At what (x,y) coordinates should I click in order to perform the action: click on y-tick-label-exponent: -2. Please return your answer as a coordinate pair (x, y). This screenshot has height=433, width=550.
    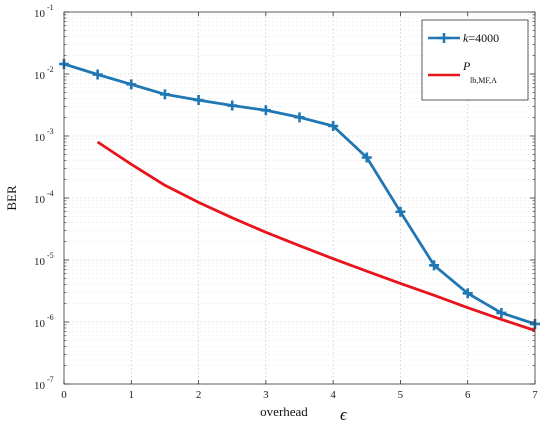
    Looking at the image, I should click on (50, 69).